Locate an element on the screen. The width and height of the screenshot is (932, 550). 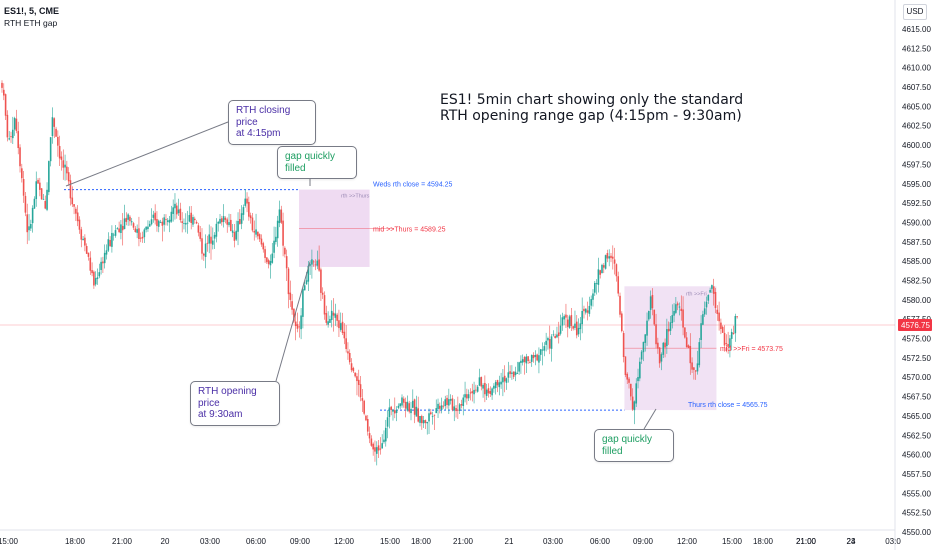
currency-button: USD is located at coordinates (915, 12).